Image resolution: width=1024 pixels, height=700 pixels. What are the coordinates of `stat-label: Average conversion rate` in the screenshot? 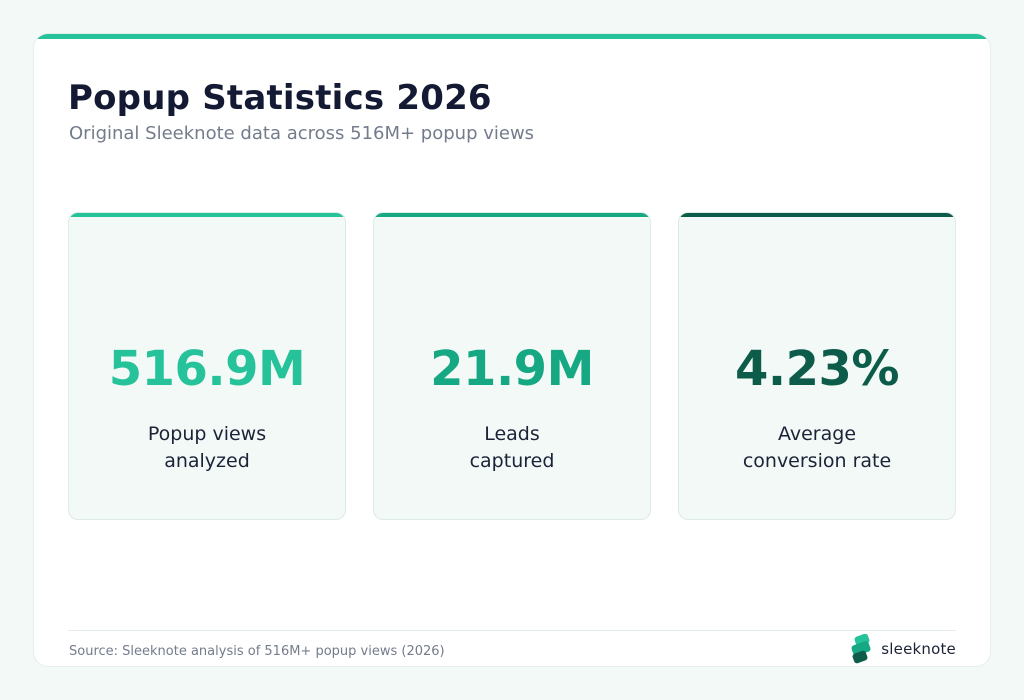 It's located at (817, 448).